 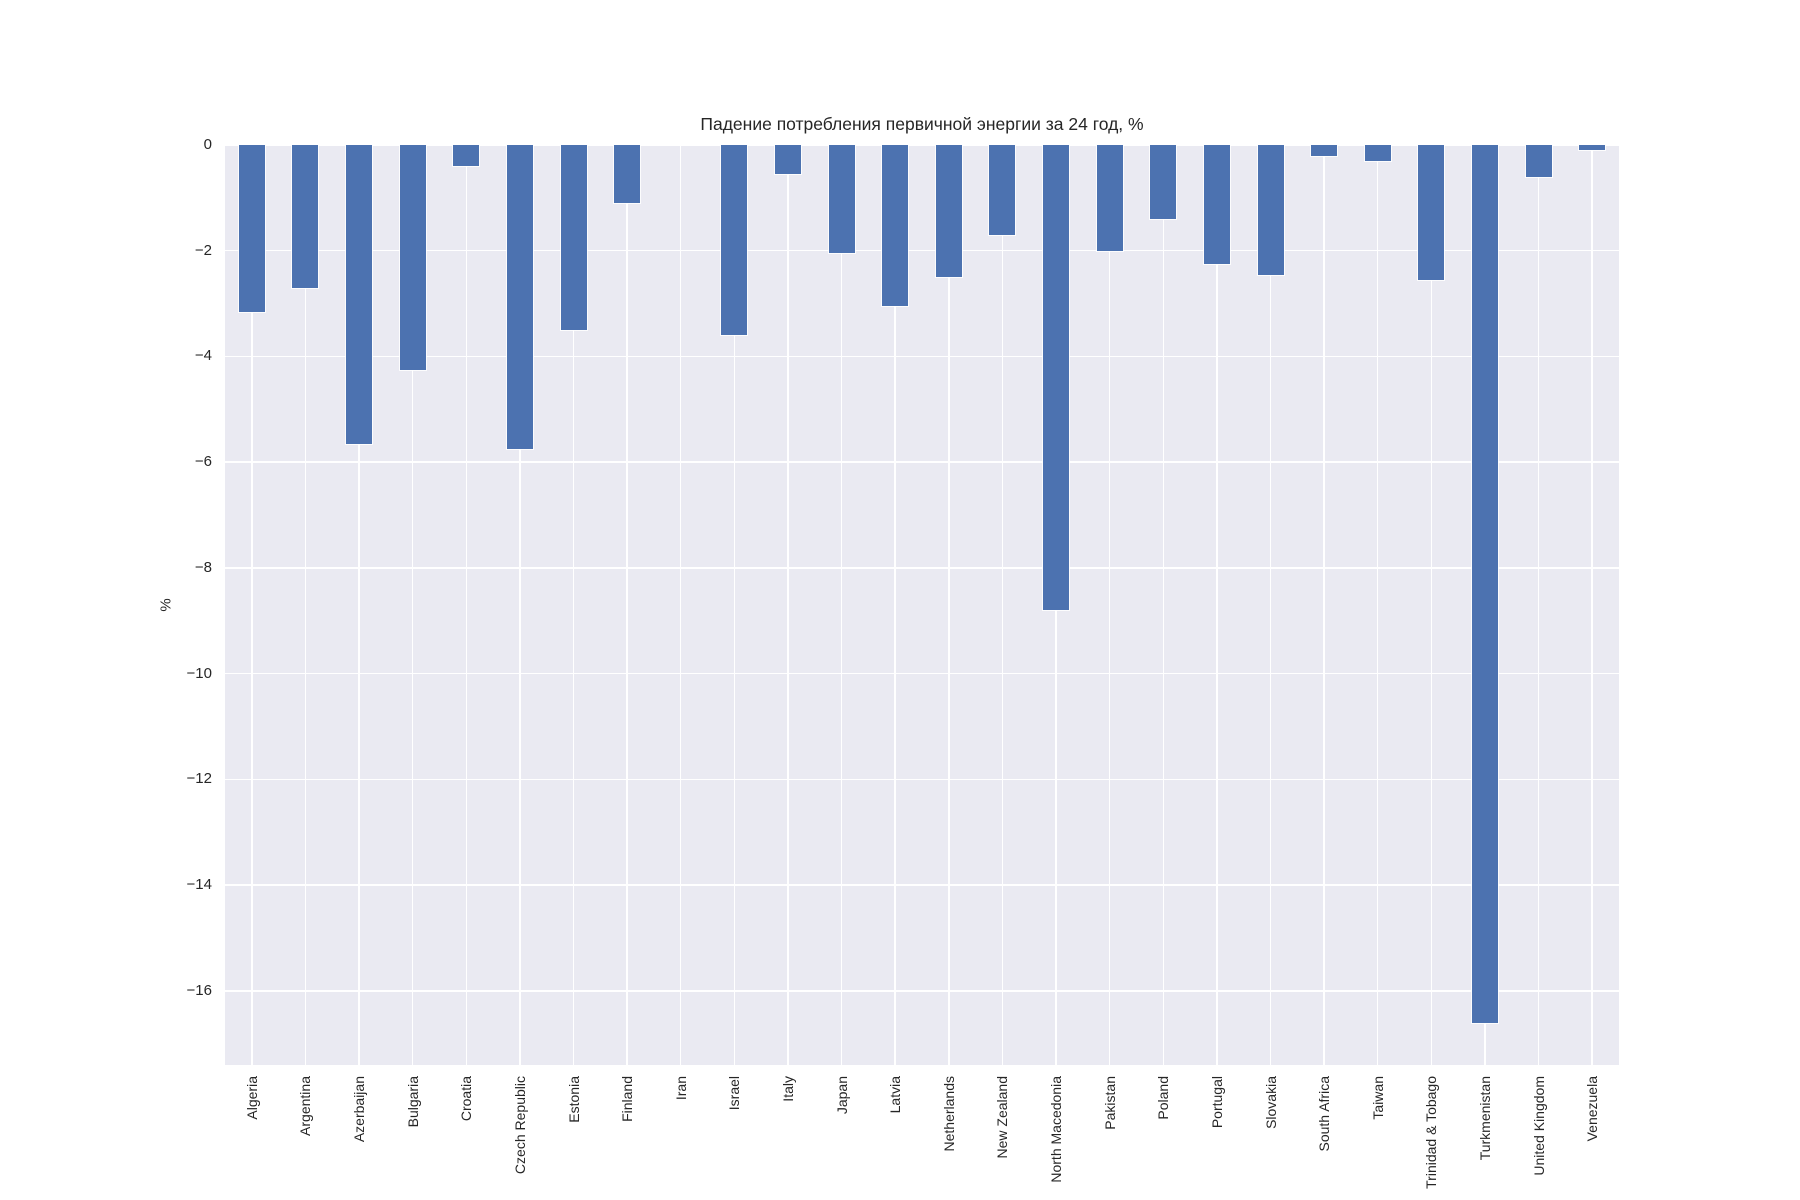 I want to click on x-tick-label-venezuela: Venezuela, so click(x=1592, y=1109).